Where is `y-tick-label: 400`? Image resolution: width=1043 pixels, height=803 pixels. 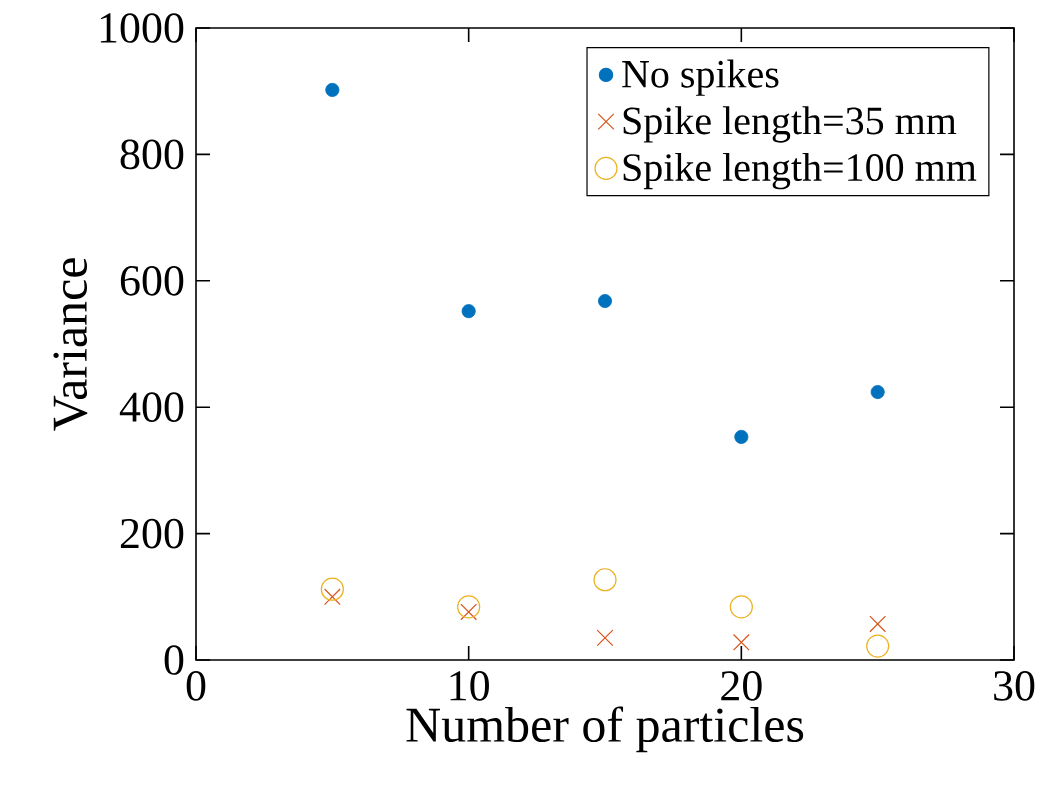
y-tick-label: 400 is located at coordinates (151, 407).